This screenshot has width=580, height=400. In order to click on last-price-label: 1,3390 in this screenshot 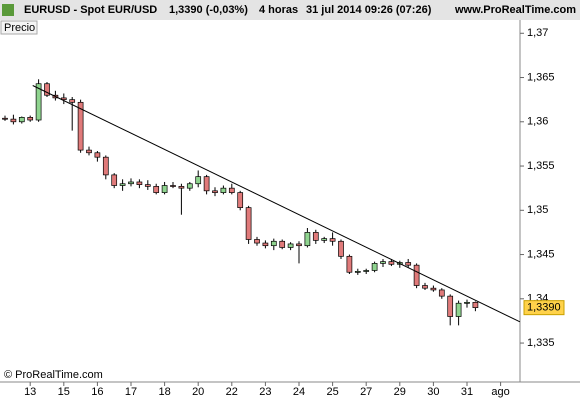, I will do `click(544, 308)`.